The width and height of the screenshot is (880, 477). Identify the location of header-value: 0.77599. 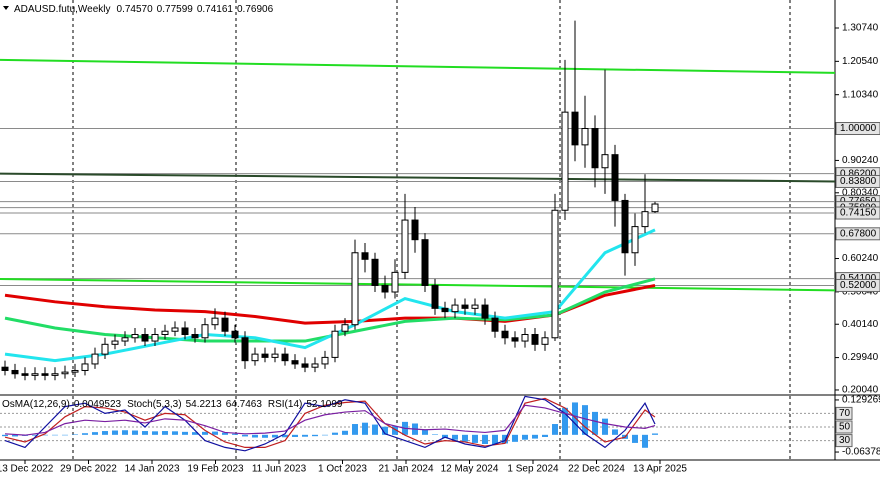
(175, 9).